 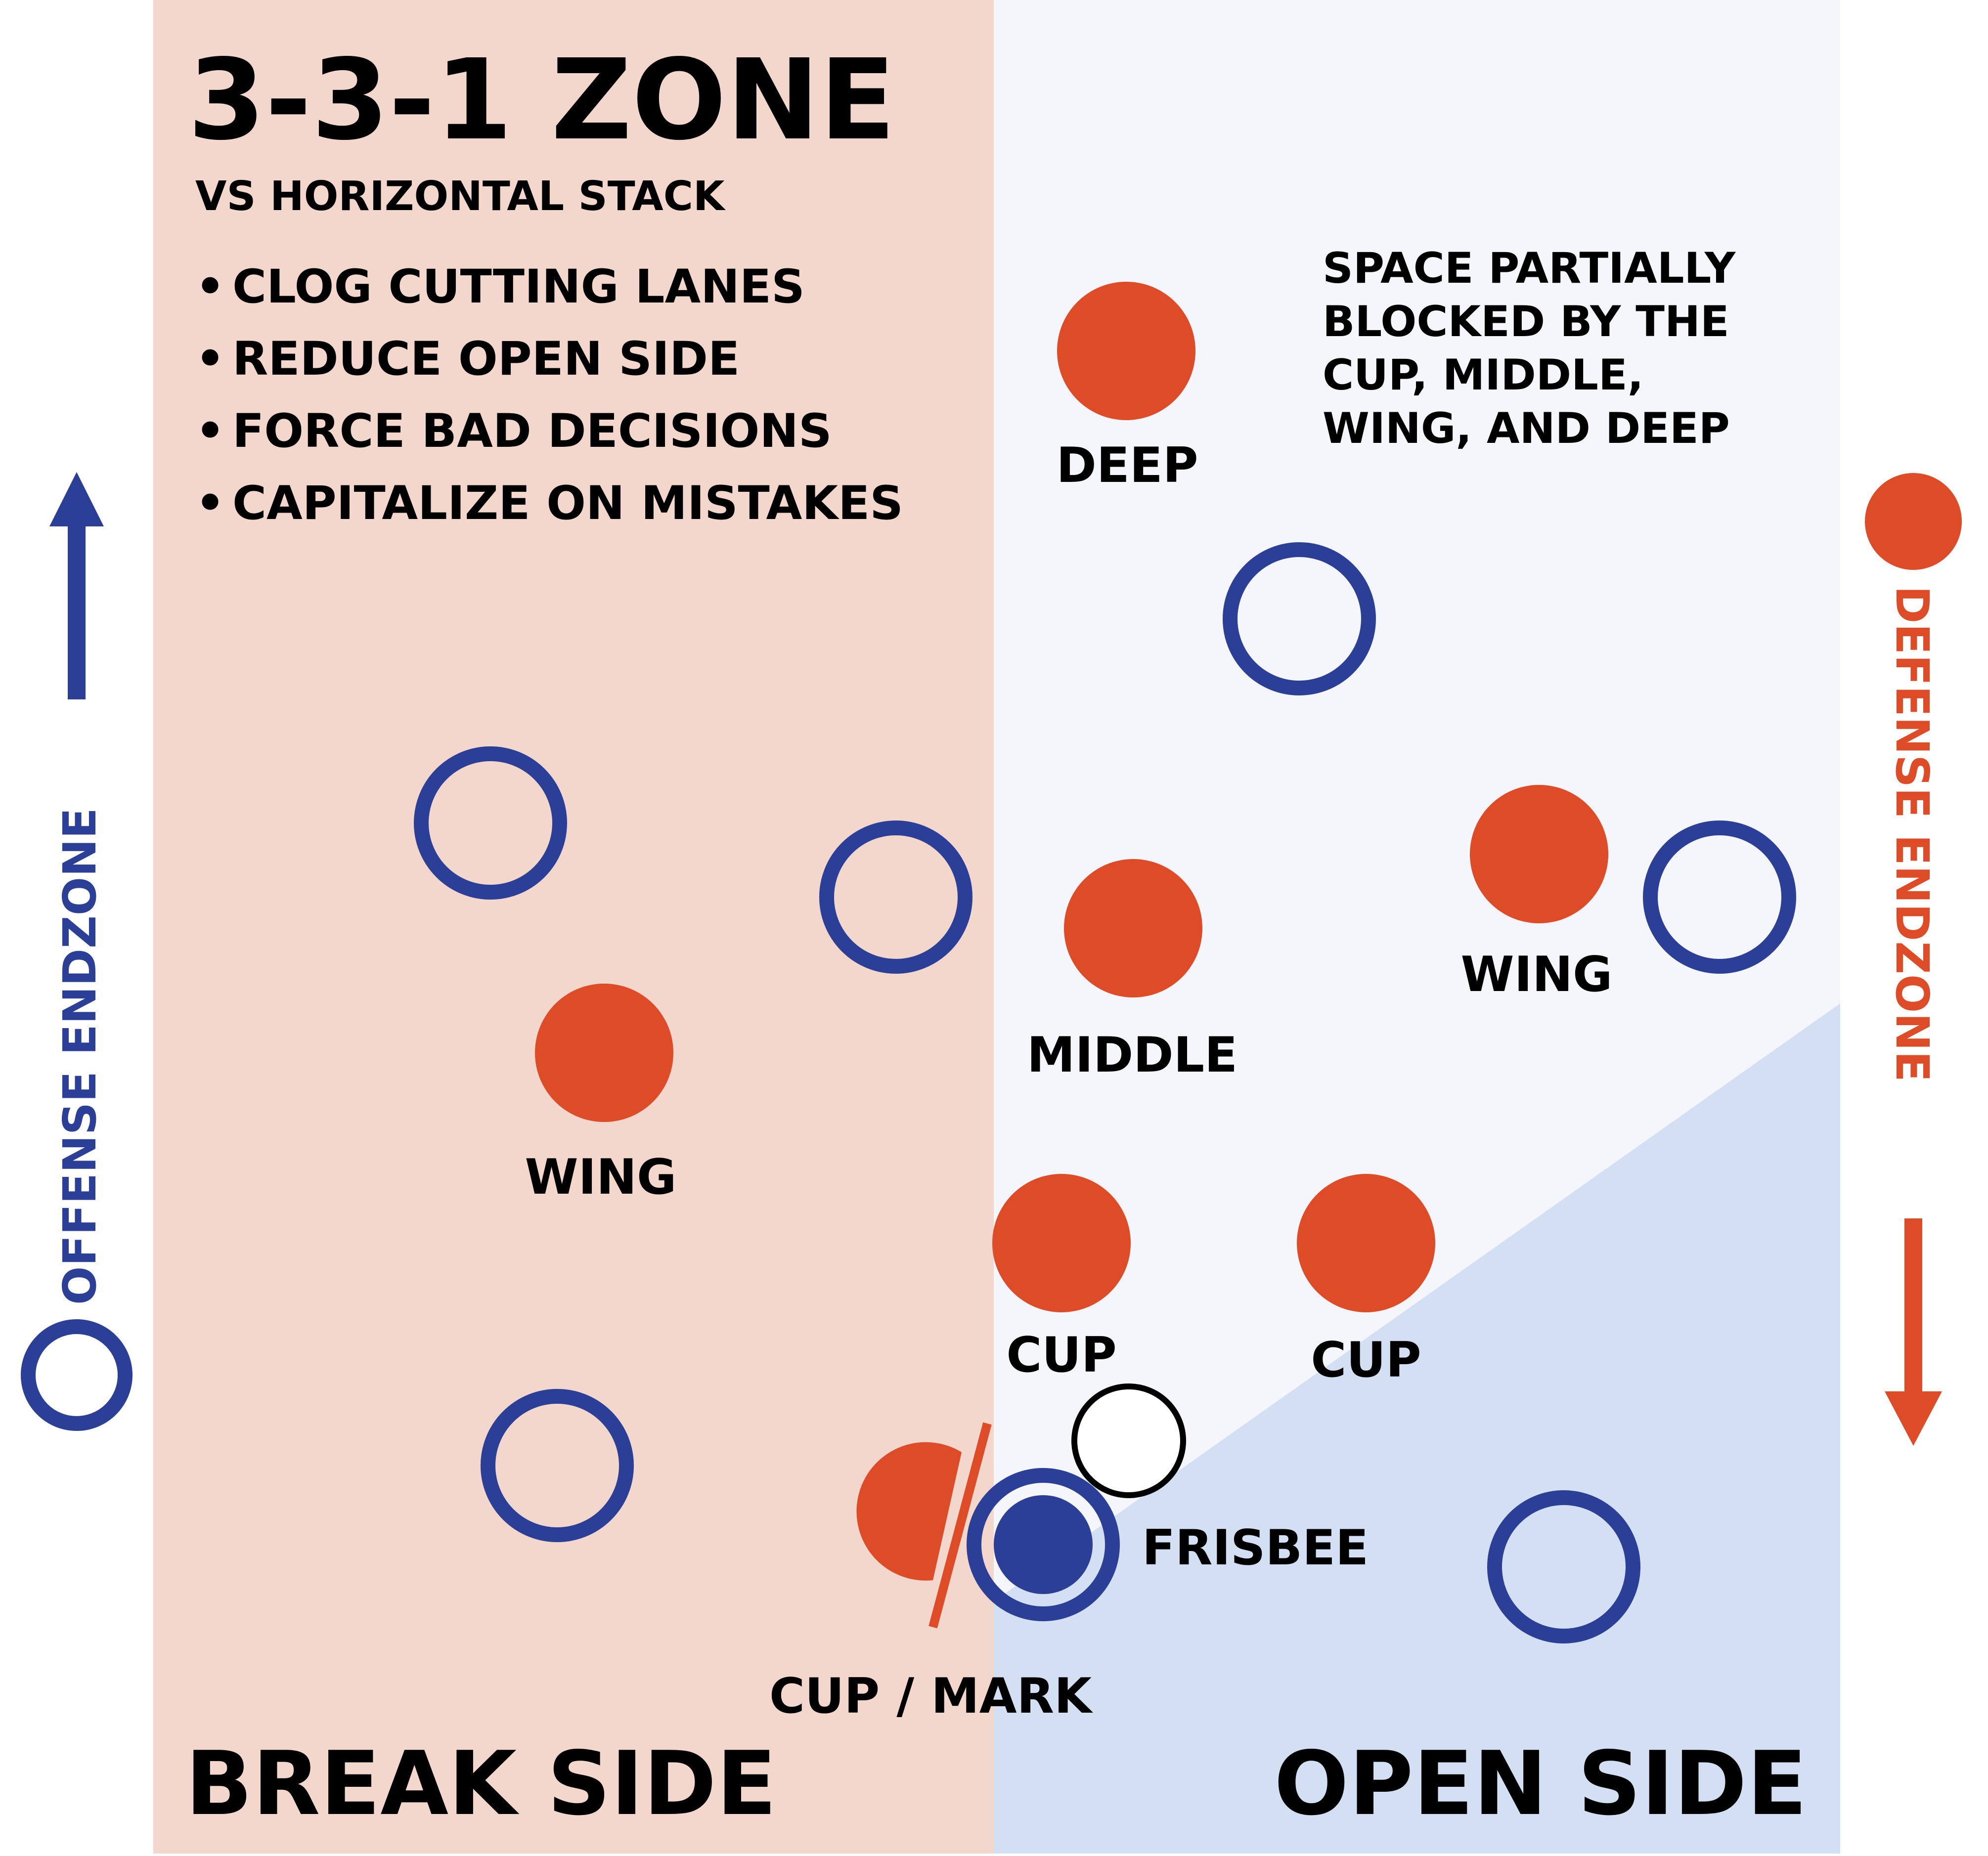 I want to click on defense-legend-icon, so click(x=1913, y=521).